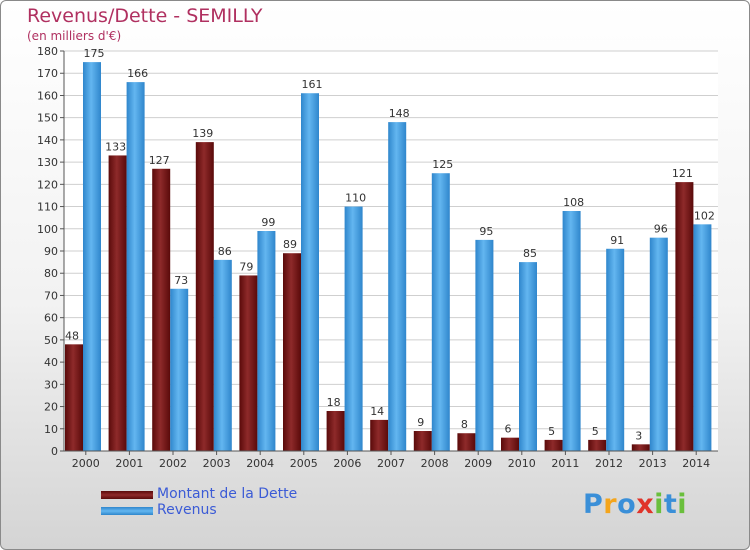 The image size is (750, 550). I want to click on logo-letter: i, so click(659, 504).